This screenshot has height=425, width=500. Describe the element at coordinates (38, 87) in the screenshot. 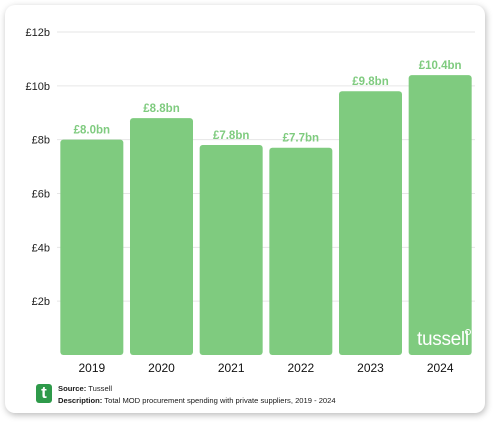

I see `y-tick-label: £10b` at that location.